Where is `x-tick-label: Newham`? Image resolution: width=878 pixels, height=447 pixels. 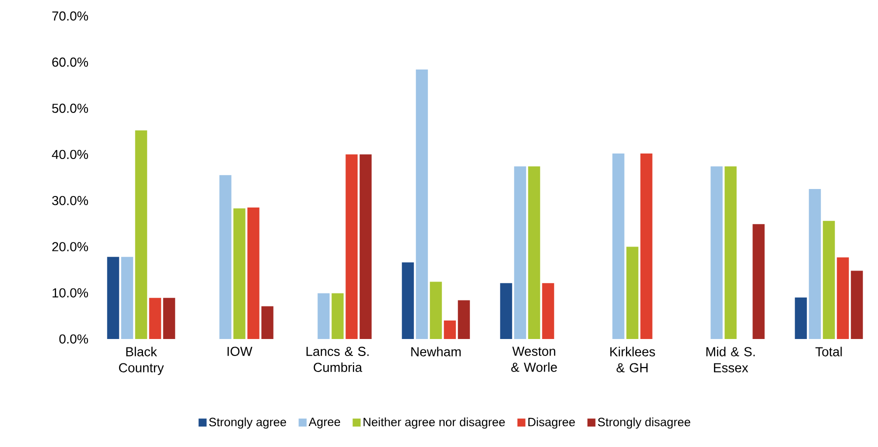 x-tick-label: Newham is located at coordinates (436, 351).